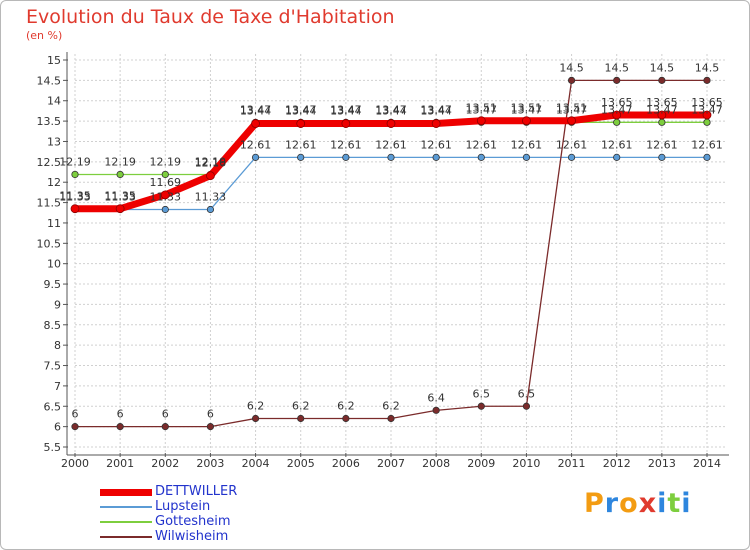 The width and height of the screenshot is (750, 550). I want to click on y-tick-label: 8.5, so click(53, 325).